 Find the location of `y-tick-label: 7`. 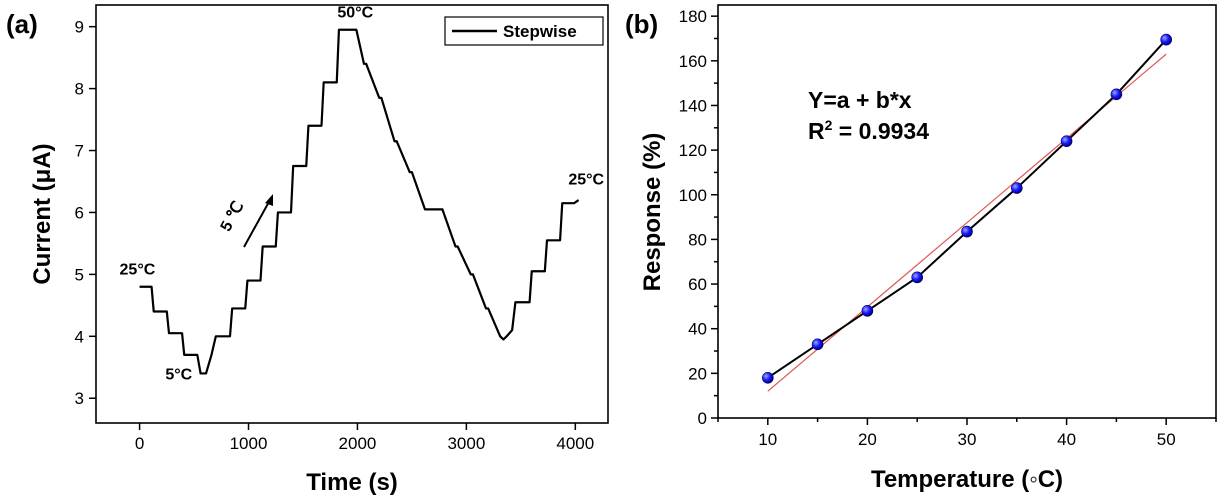

y-tick-label: 7 is located at coordinates (79, 151).